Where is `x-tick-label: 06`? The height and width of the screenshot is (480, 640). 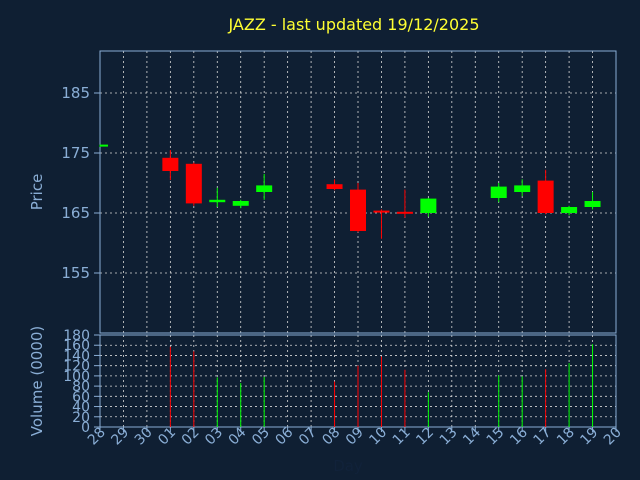 x-tick-label: 06 is located at coordinates (285, 436).